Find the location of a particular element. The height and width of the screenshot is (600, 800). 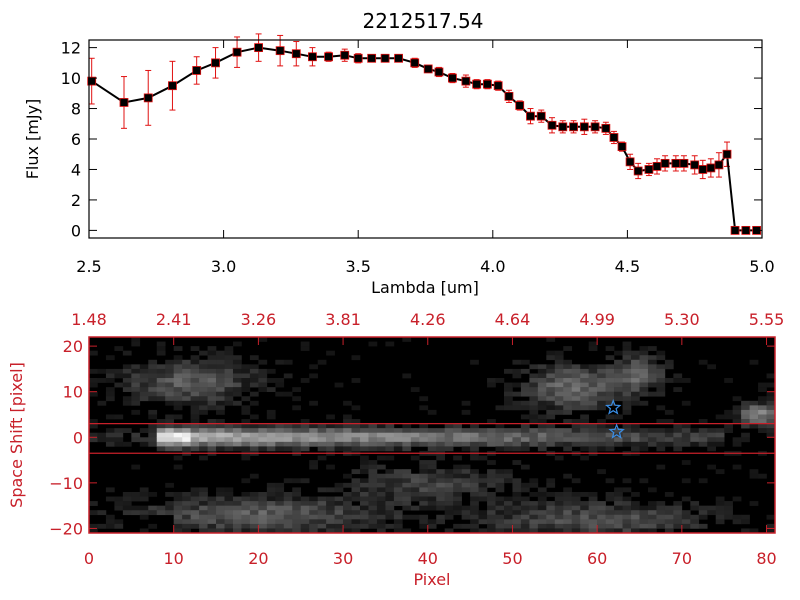

y-tick-label: 10 is located at coordinates (73, 392).